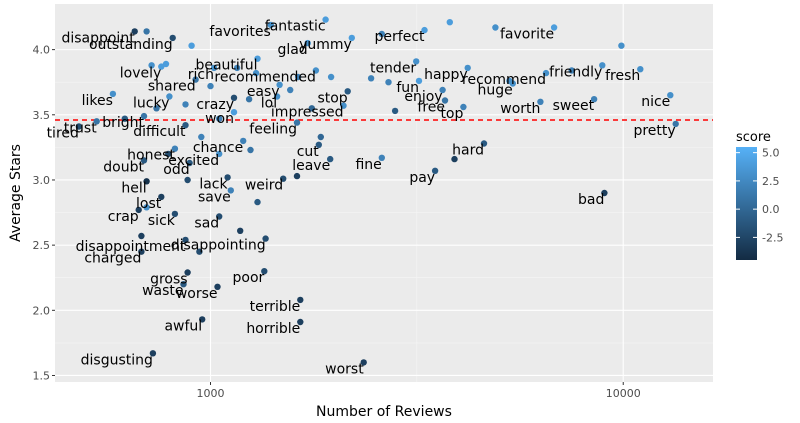 The image size is (800, 423). I want to click on point-label: outstanding, so click(131, 45).